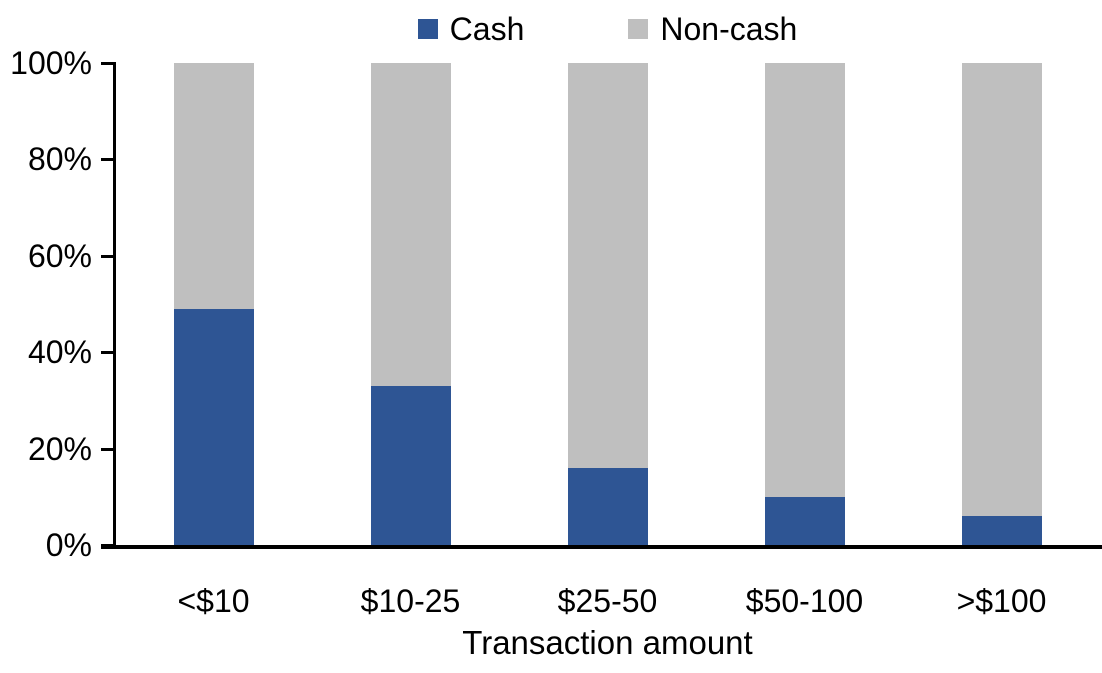 This screenshot has width=1102, height=673. Describe the element at coordinates (410, 601) in the screenshot. I see `x-axis-category-label: $10-25` at that location.